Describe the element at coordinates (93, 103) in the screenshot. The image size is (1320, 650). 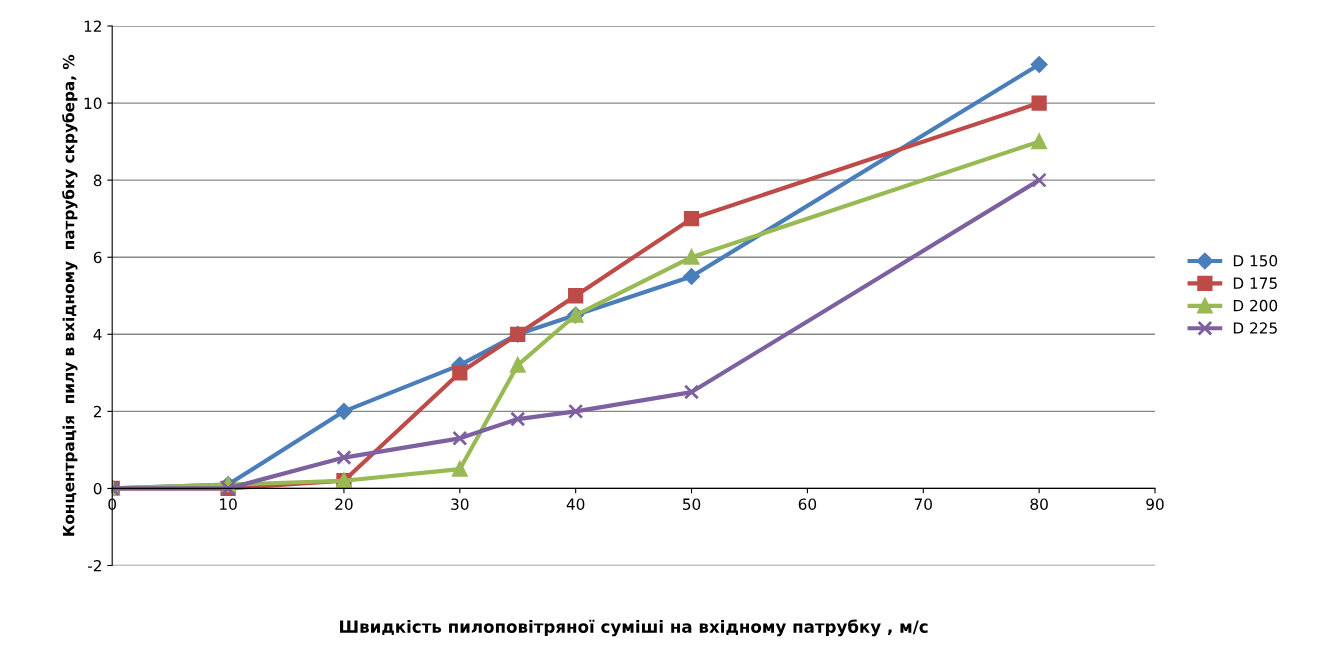
I see `y-tick-label: 10` at that location.